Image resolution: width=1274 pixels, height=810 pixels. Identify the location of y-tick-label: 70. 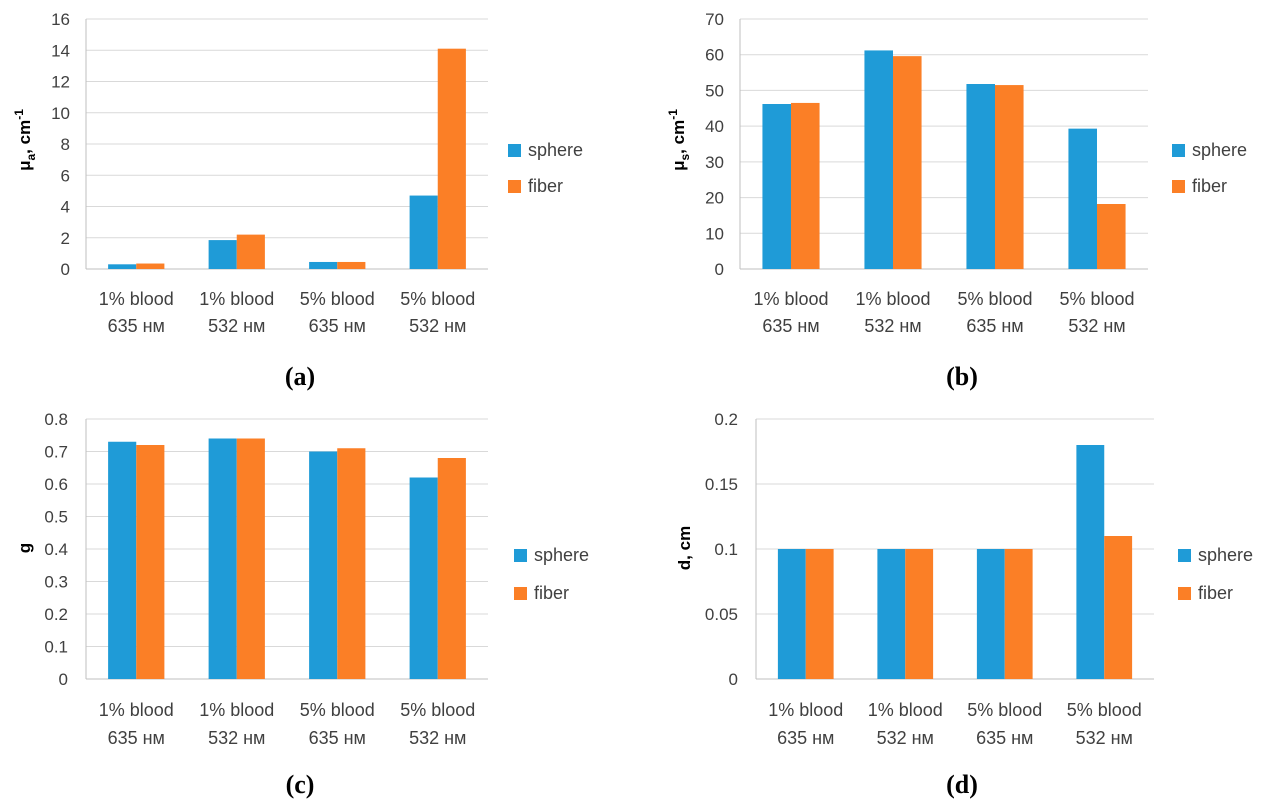
(714, 19).